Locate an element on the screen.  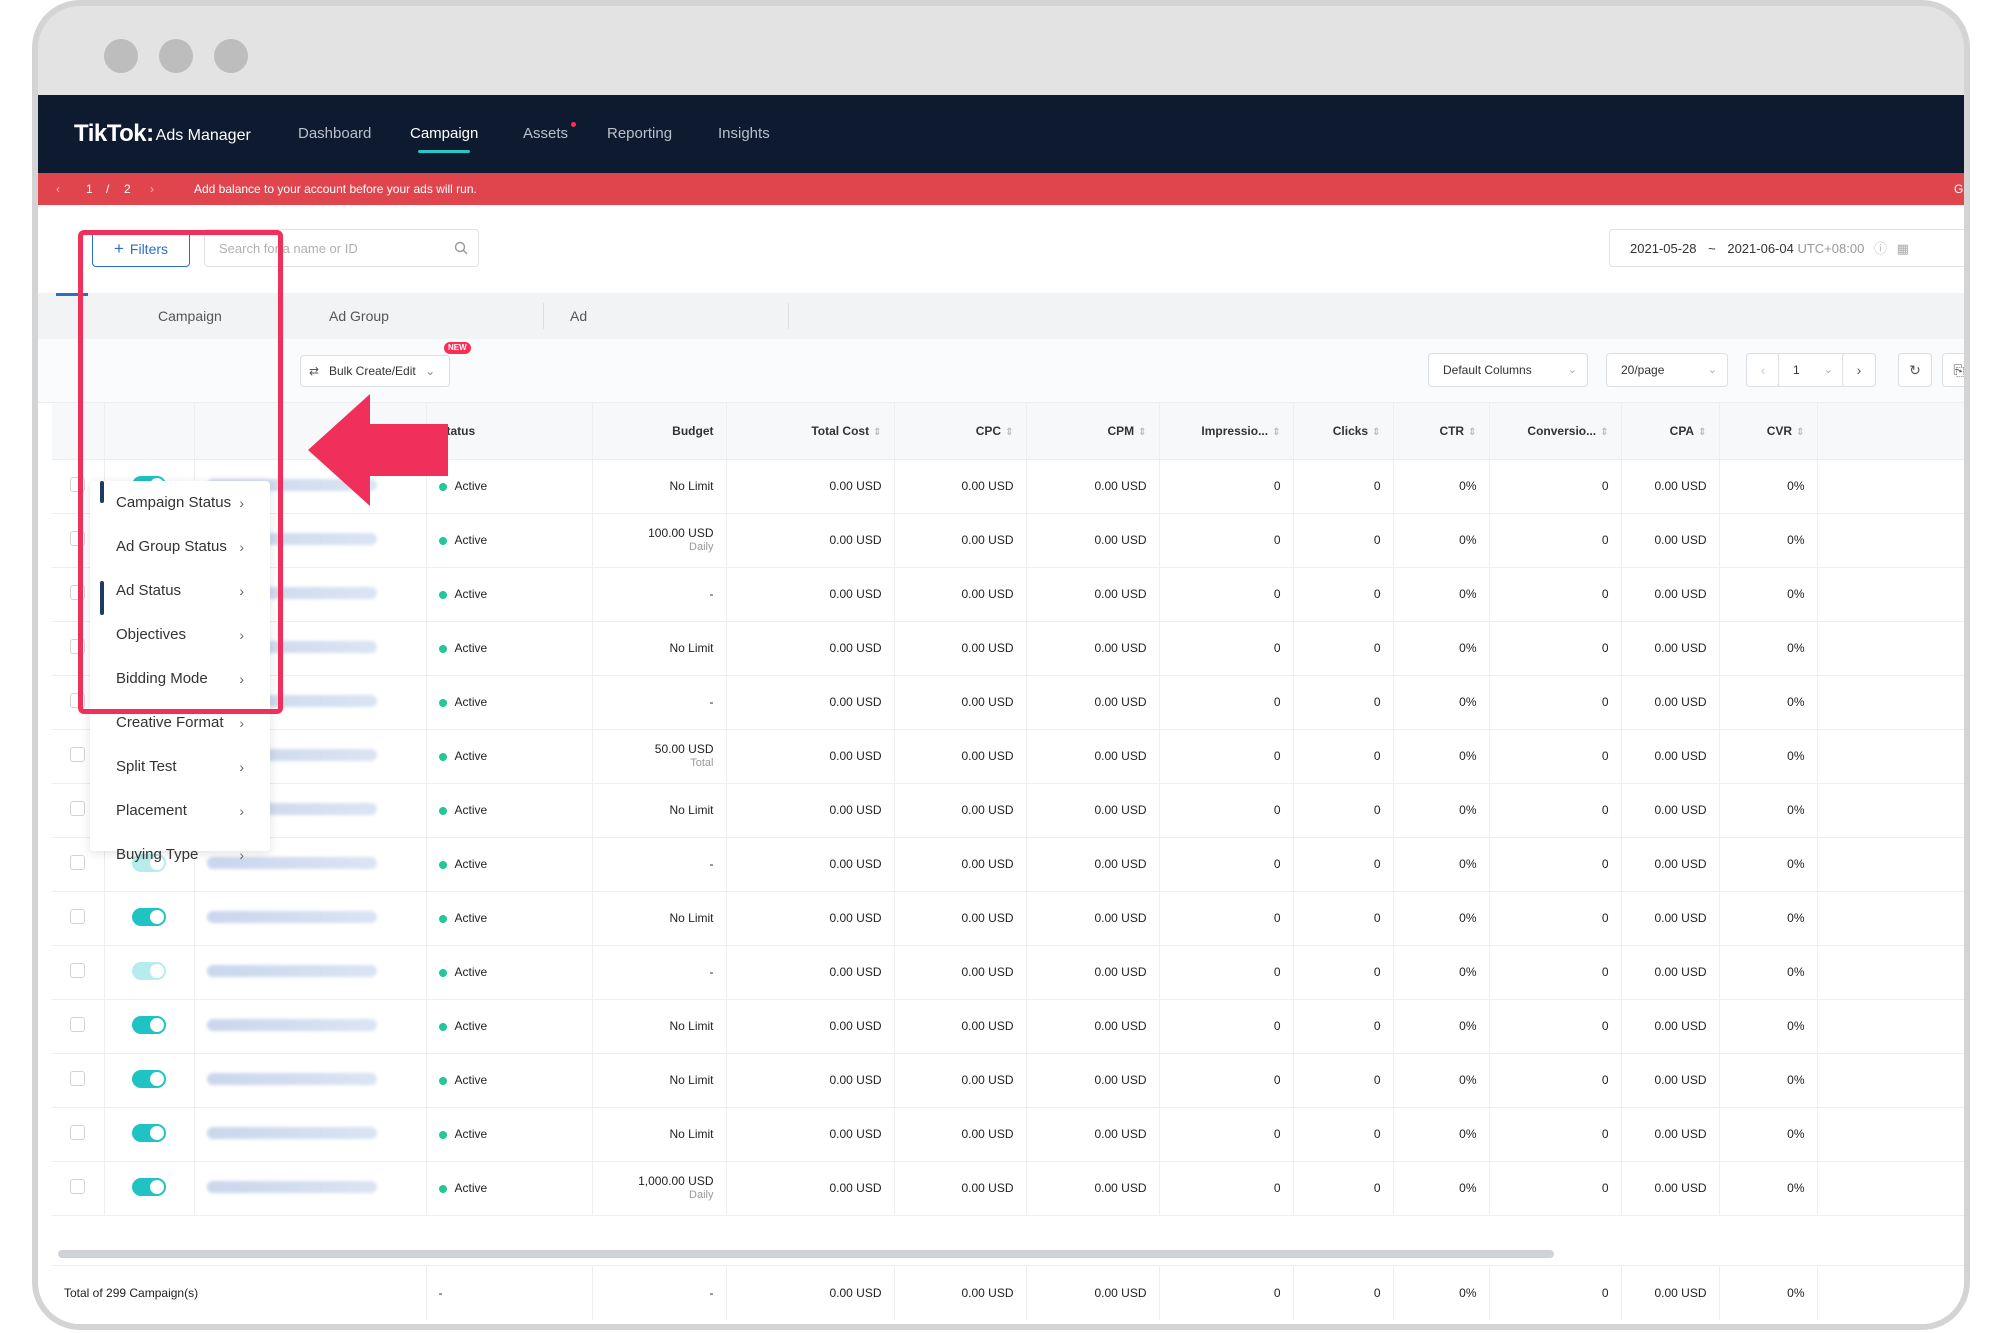
nav-reporting: Reporting is located at coordinates (640, 133).